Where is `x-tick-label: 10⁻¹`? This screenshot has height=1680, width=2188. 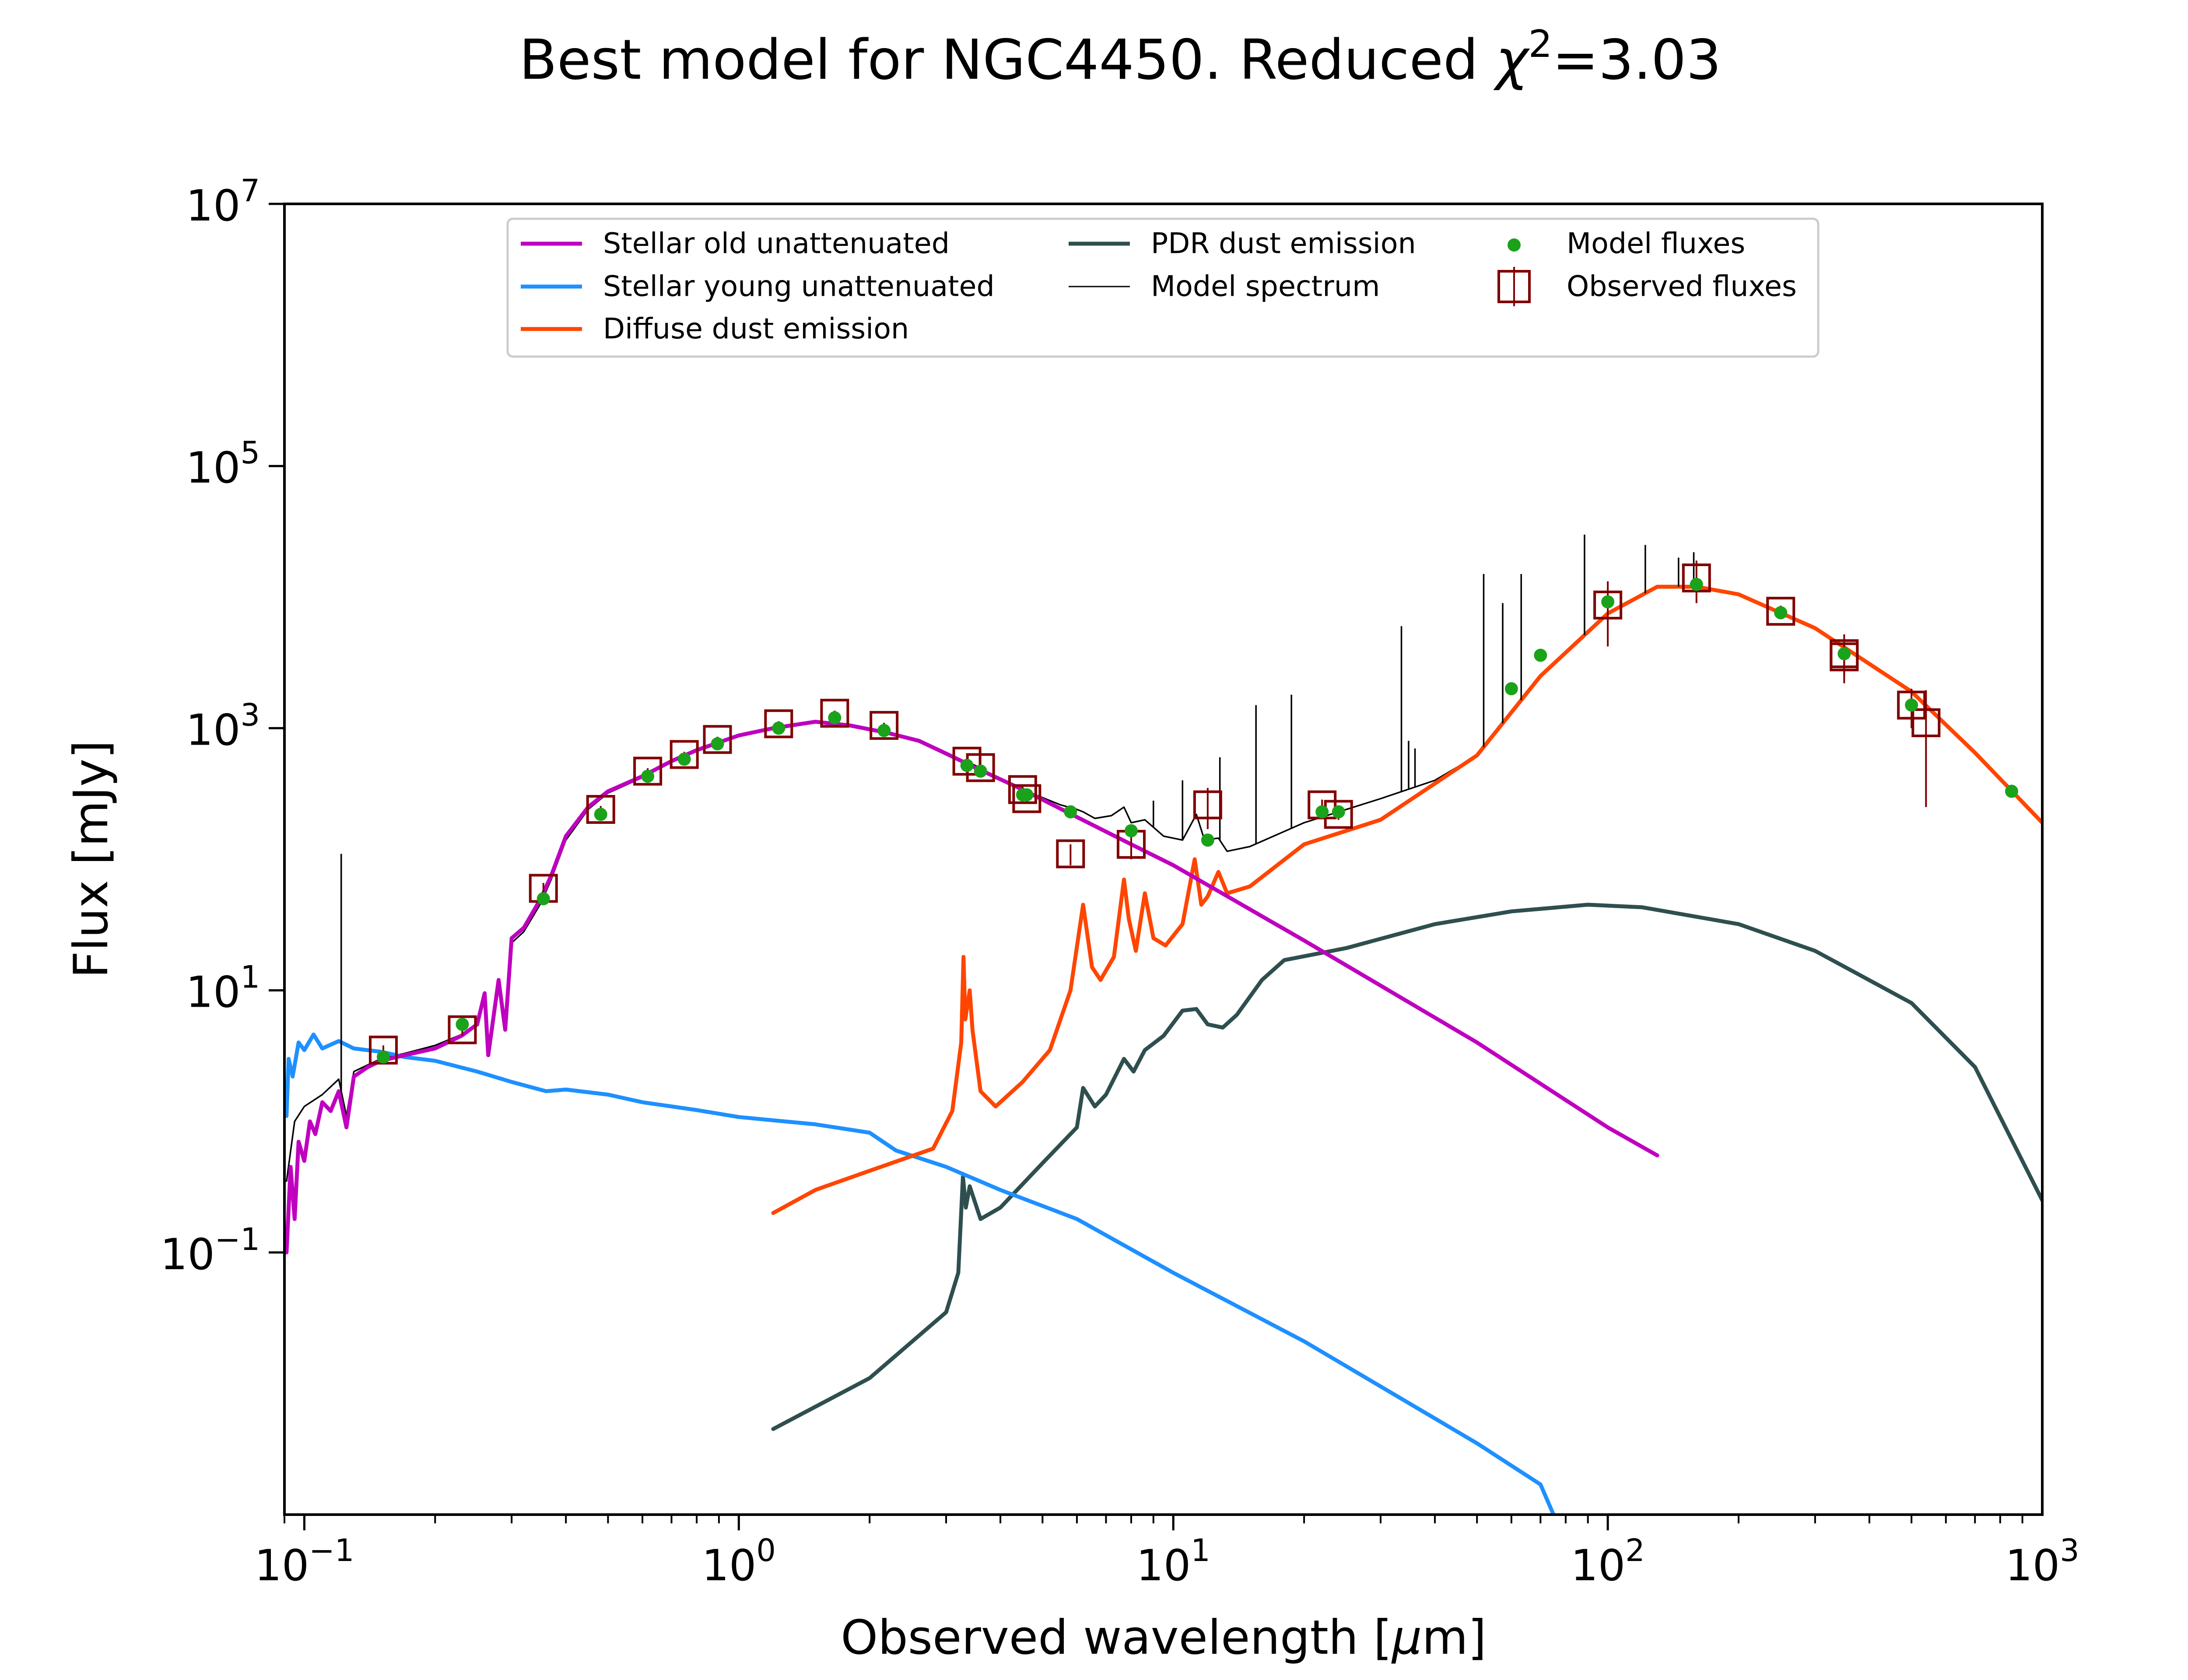 x-tick-label: 10⁻¹ is located at coordinates (304, 1562).